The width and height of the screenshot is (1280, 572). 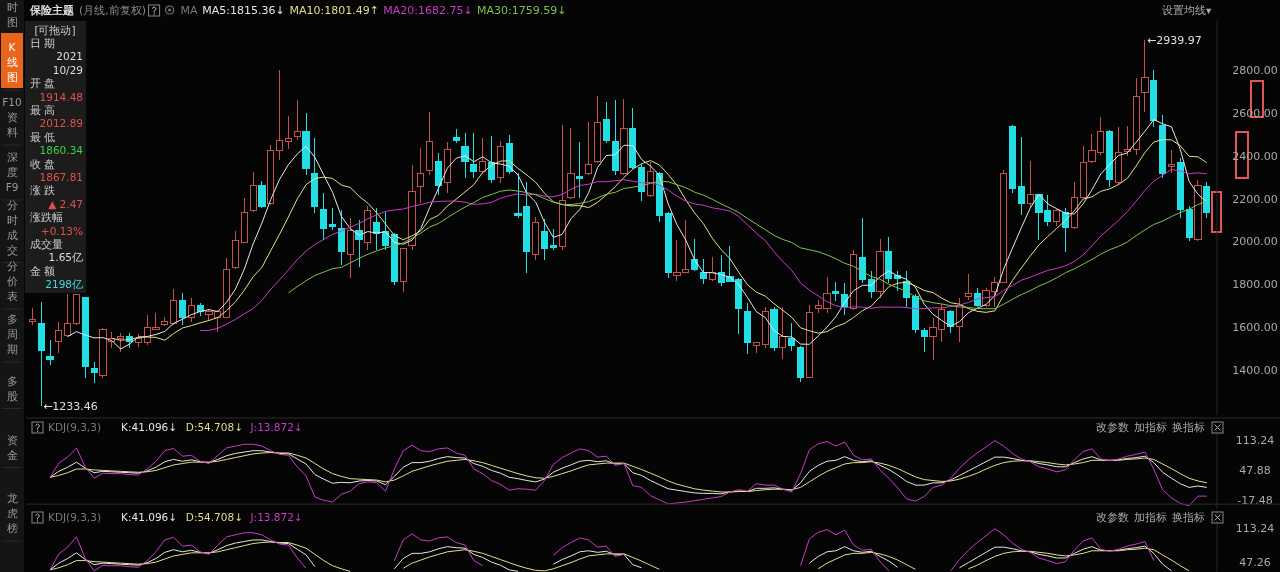 What do you see at coordinates (334, 10) in the screenshot?
I see `text: MA10:1801.49↑` at bounding box center [334, 10].